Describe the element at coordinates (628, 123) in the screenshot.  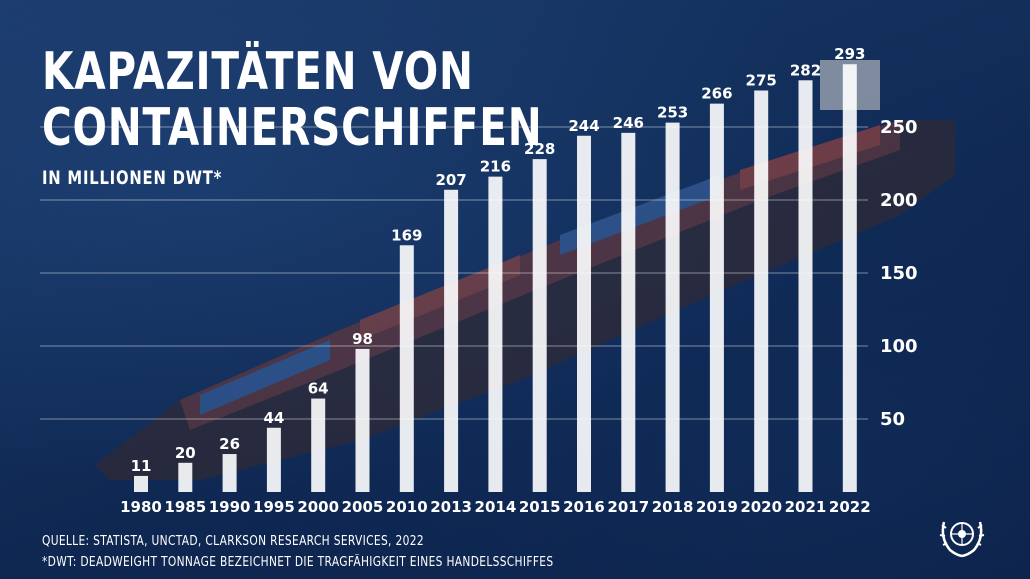
I see `data-label: 246` at that location.